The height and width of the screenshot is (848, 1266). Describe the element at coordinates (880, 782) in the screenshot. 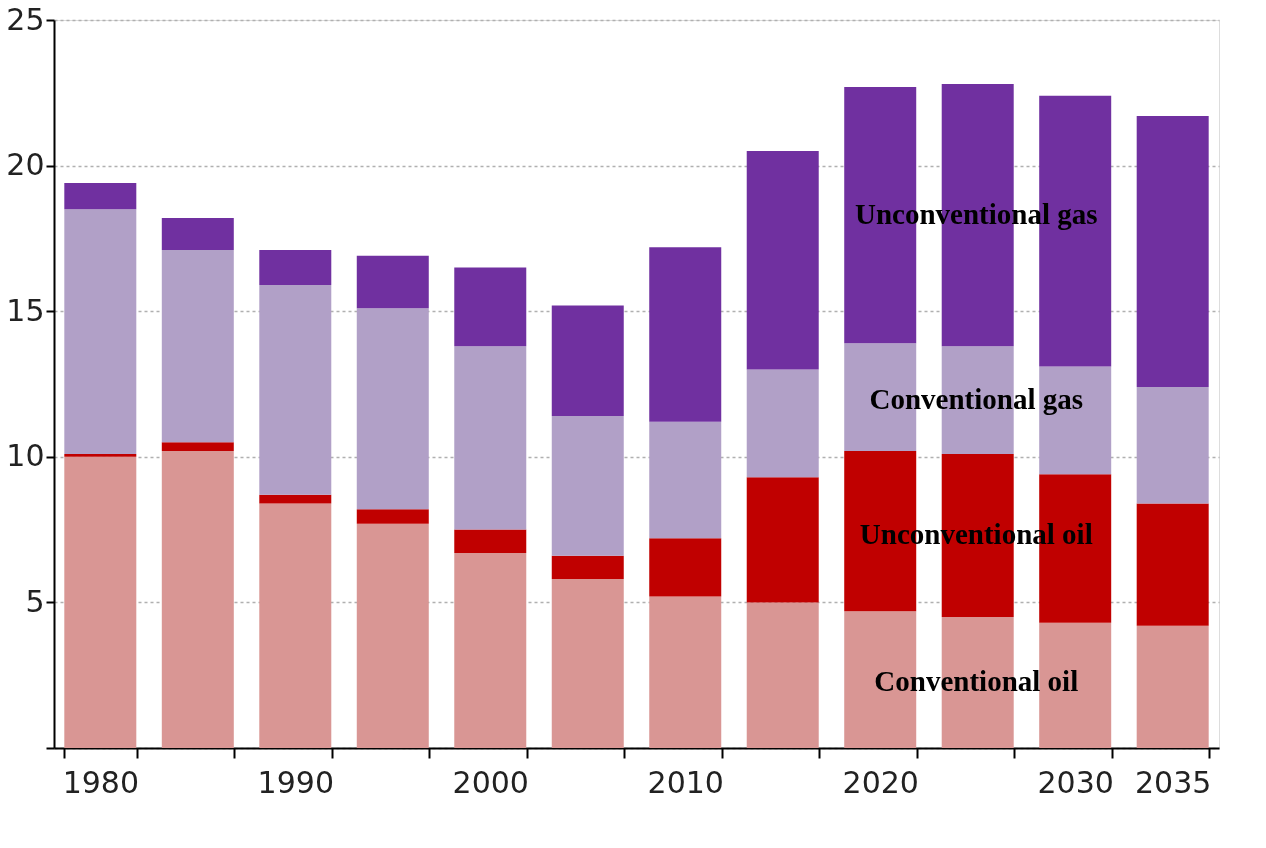

I see `x-tick-label: 2020` at that location.